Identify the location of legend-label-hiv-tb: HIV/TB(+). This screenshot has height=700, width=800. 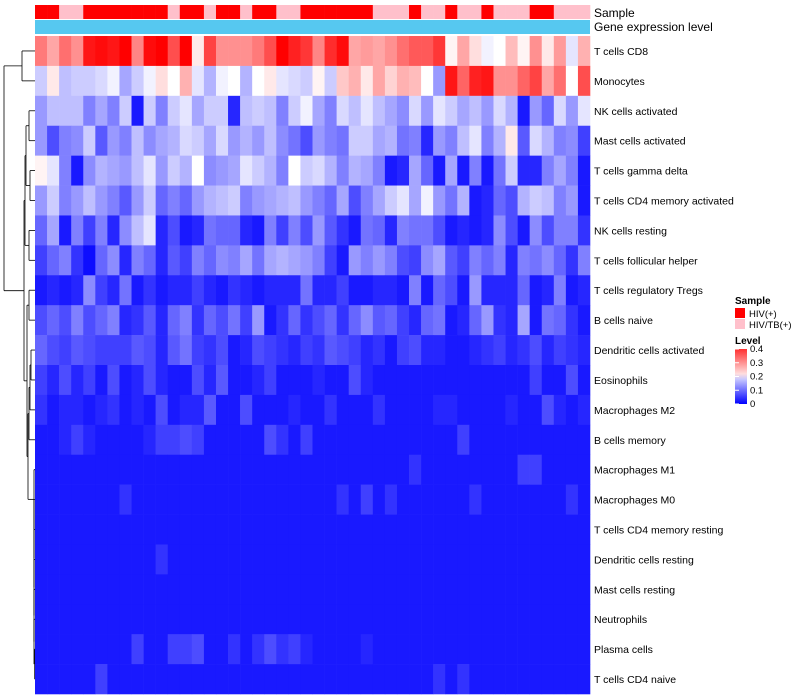
(770, 325).